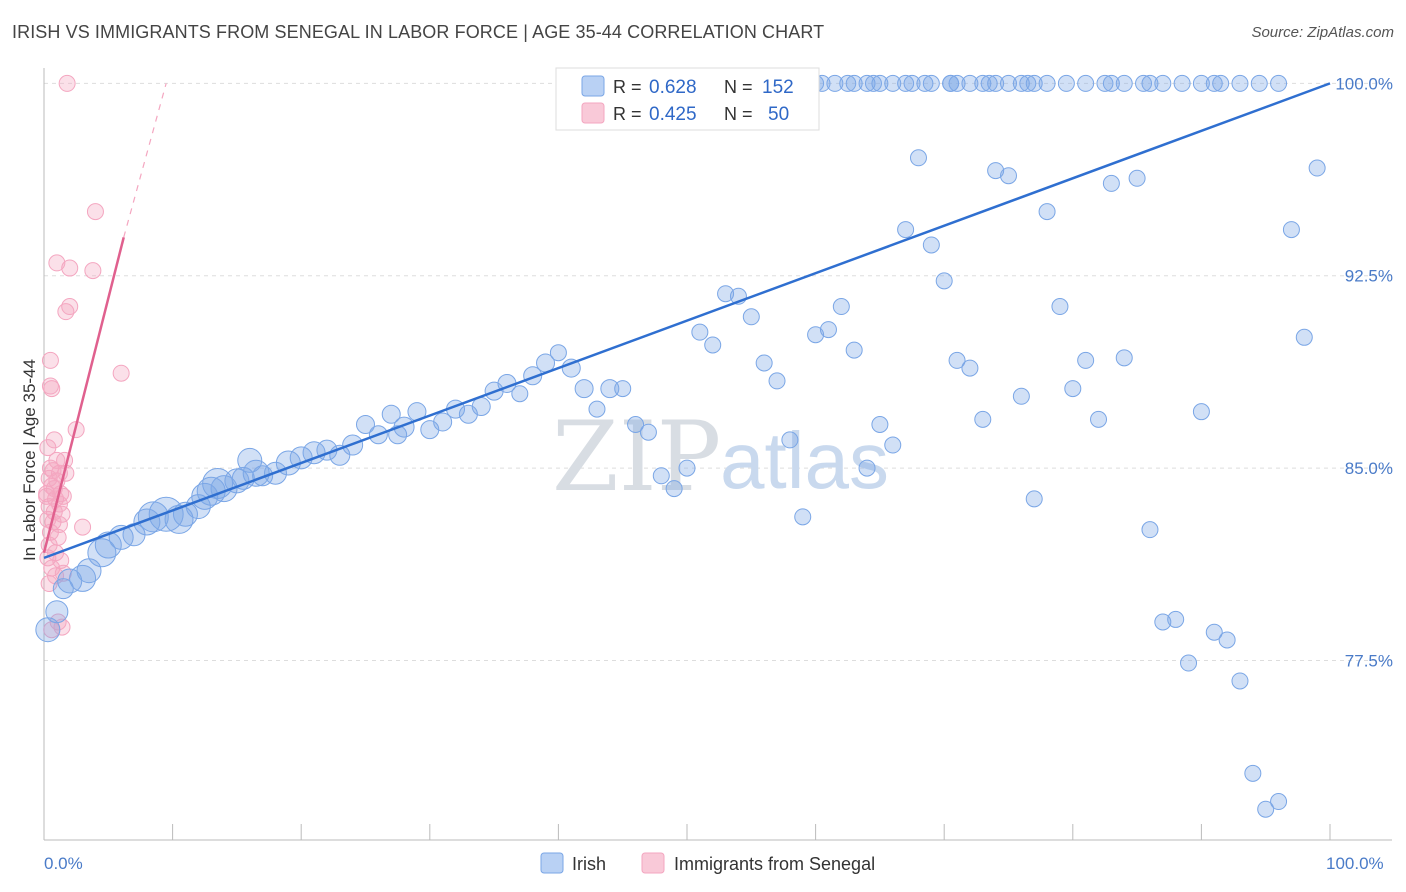  Describe the element at coordinates (687, 99) in the screenshot. I see `stats-legend: R = 0.628 N = 152 R = 0.425 N = 50` at that location.